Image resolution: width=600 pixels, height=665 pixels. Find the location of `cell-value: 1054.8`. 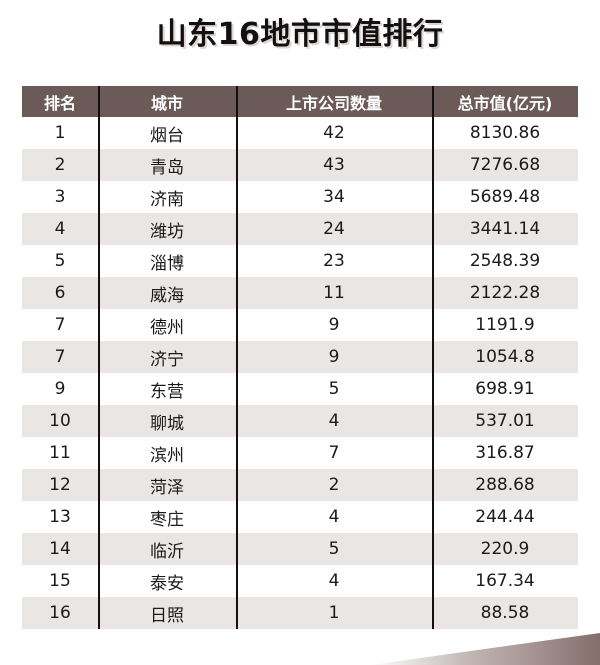

cell-value: 1054.8 is located at coordinates (505, 357).